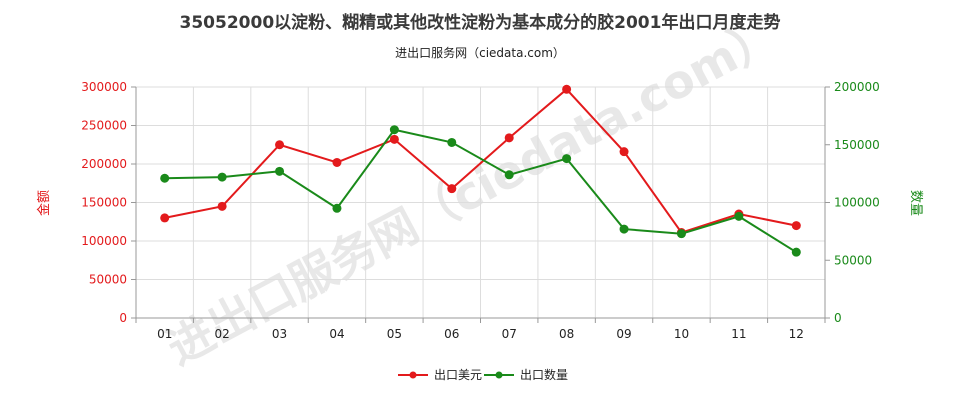 This screenshot has width=960, height=400. Describe the element at coordinates (221, 334) in the screenshot. I see `x-tick-label: 02` at that location.